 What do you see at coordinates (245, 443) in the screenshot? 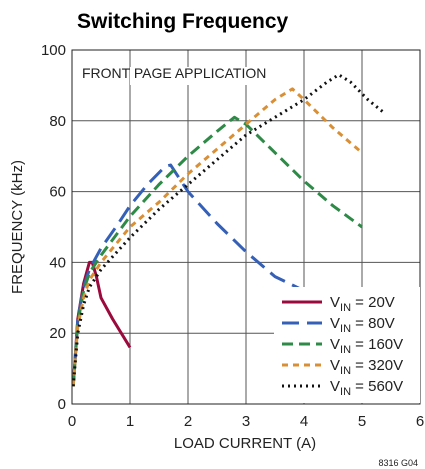
I see `x-axis-label: LOAD CURRENT (A)` at bounding box center [245, 443].